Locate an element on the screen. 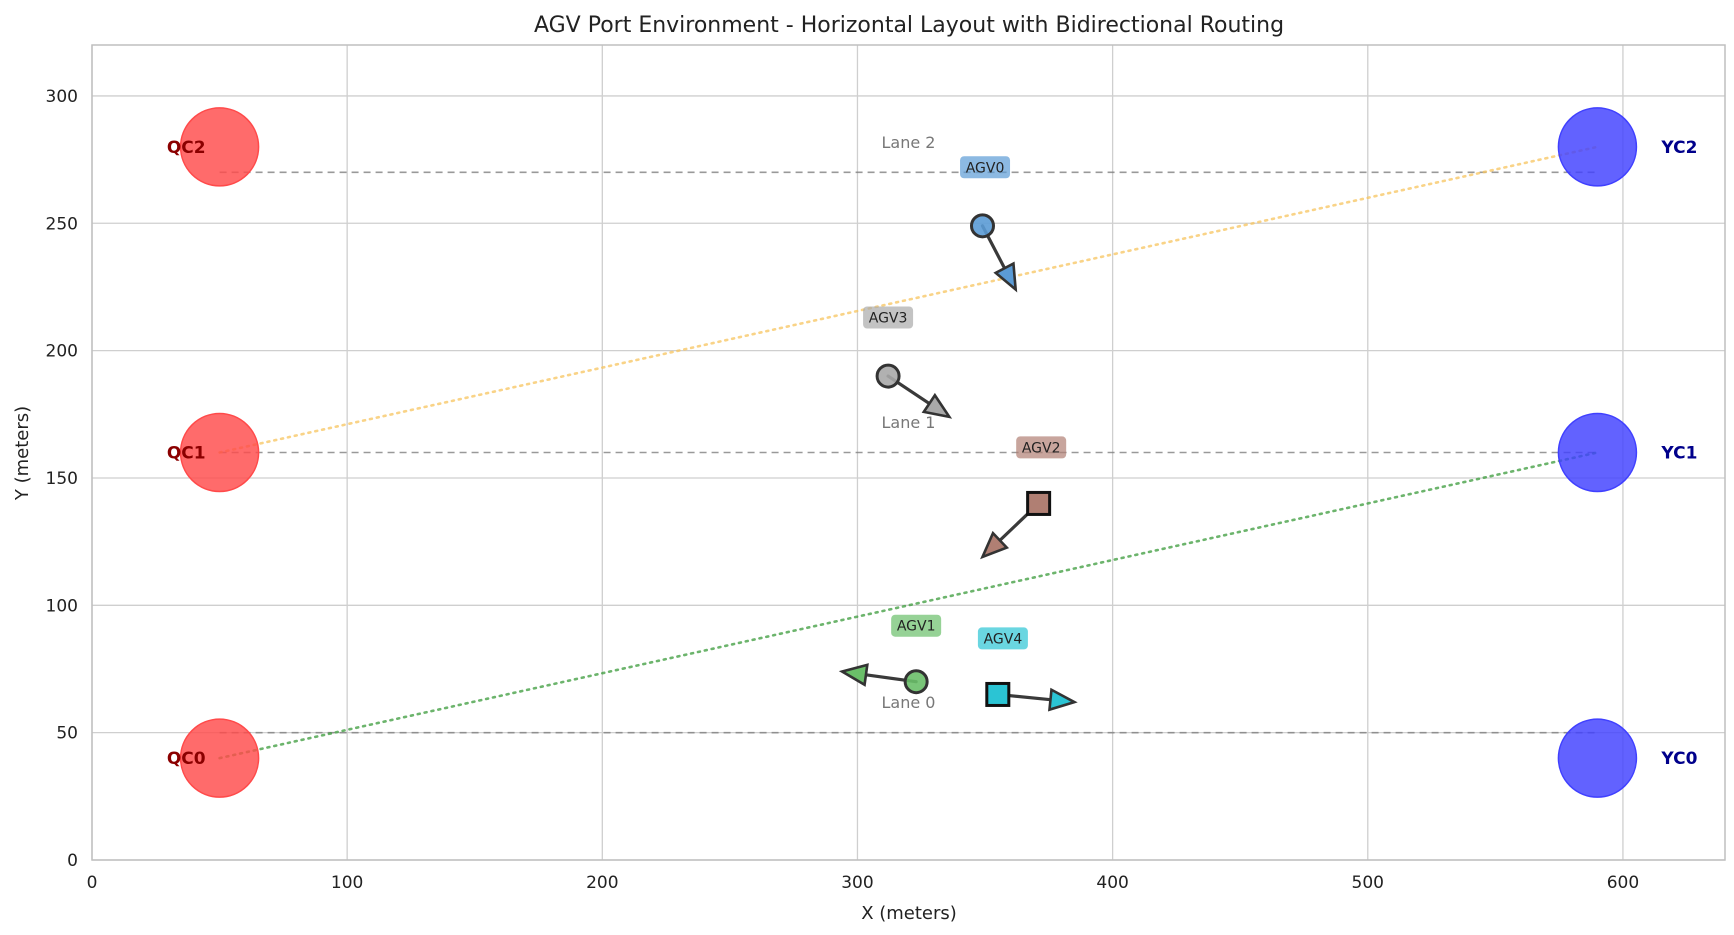 This screenshot has height=935, width=1734. x-axis-label: X (meters) is located at coordinates (909, 913).